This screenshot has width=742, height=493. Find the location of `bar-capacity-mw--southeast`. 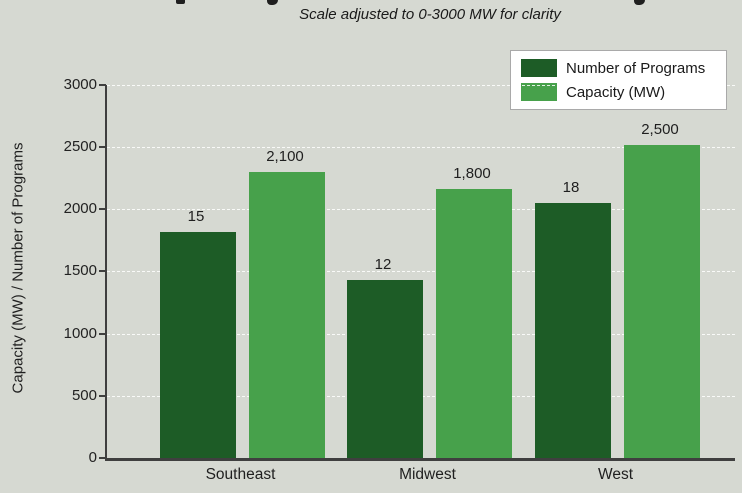

bar-capacity-mw--southeast is located at coordinates (287, 315).